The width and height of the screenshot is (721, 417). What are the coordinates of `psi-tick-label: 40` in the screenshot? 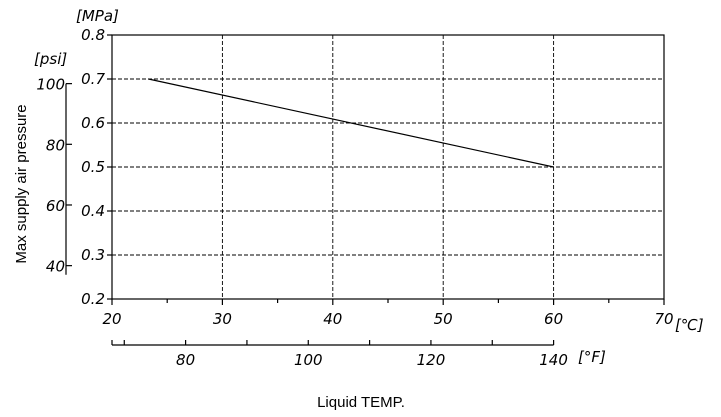 It's located at (55, 267).